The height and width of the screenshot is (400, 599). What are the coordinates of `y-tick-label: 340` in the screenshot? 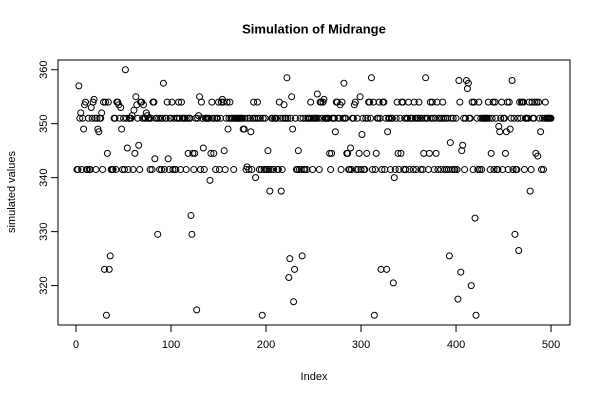 It's located at (44, 177).